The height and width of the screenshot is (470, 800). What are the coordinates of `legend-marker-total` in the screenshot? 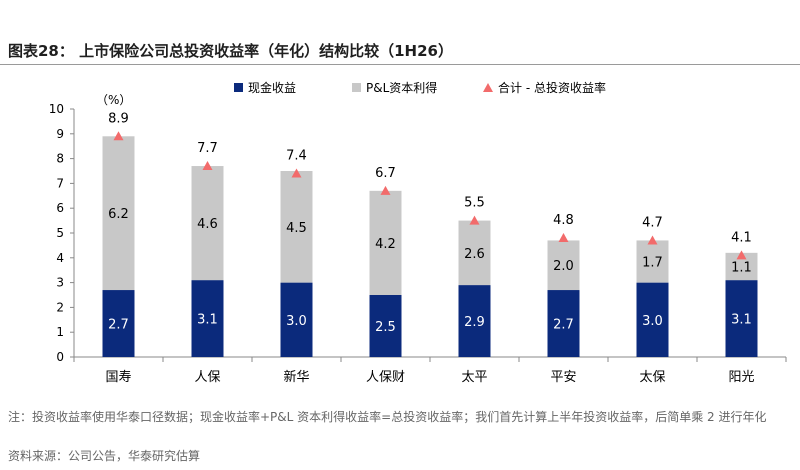 It's located at (488, 87).